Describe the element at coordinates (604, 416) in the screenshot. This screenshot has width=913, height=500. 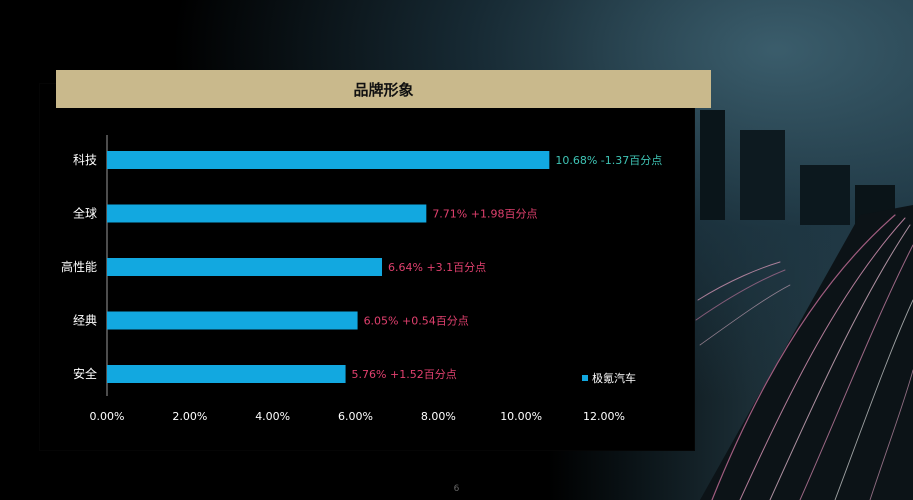
I see `x-tick-label: 12.00%` at that location.